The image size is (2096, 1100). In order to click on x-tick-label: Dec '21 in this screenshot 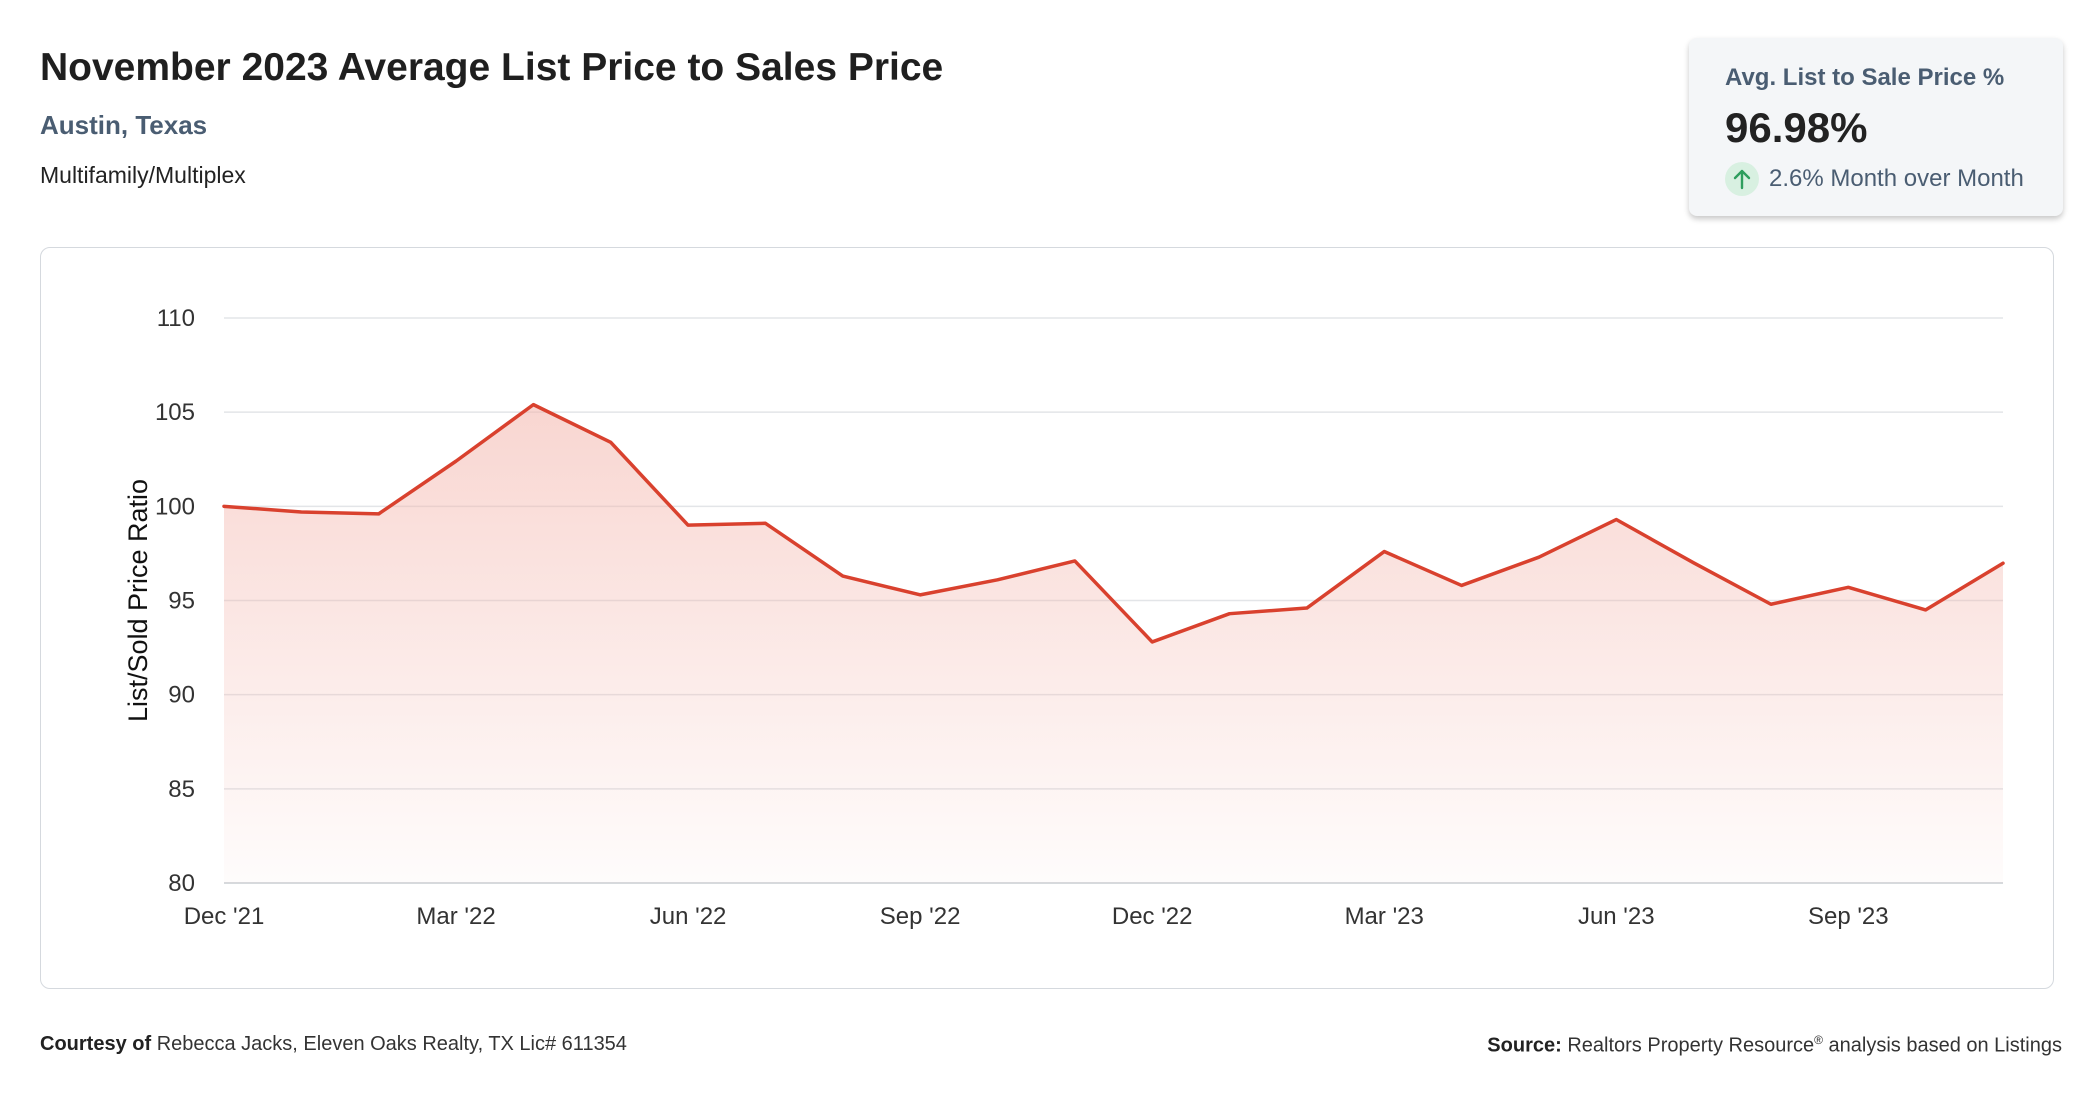, I will do `click(224, 916)`.